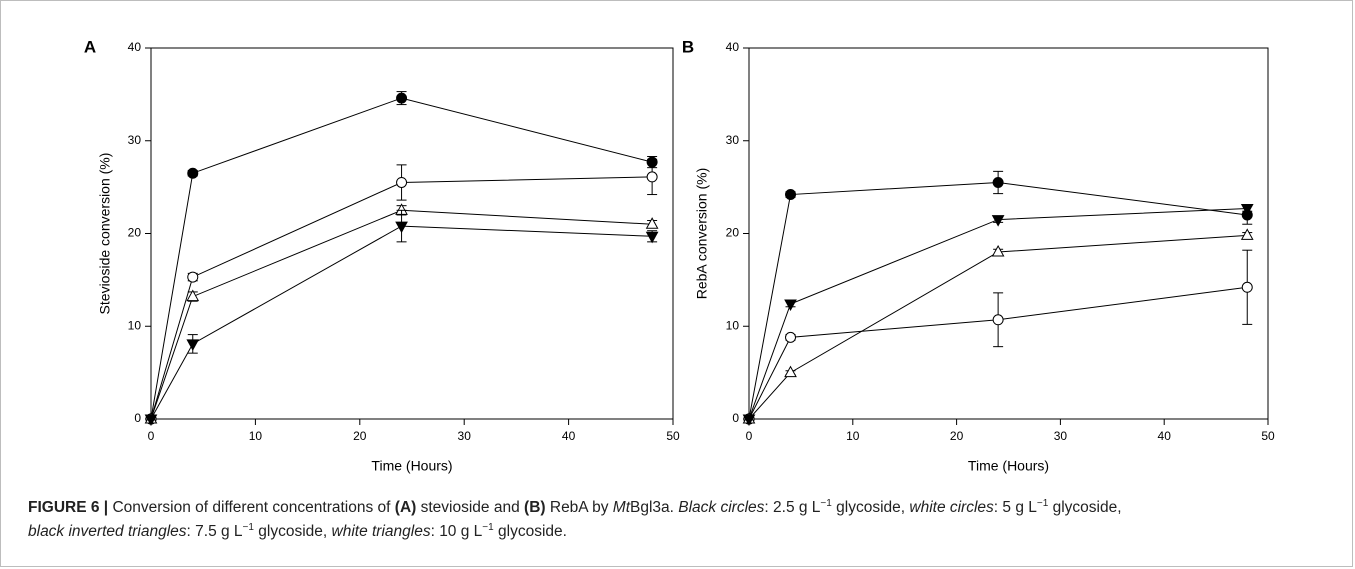 This screenshot has width=1355, height=569. I want to click on caption-white-circles: white circles, so click(951, 507).